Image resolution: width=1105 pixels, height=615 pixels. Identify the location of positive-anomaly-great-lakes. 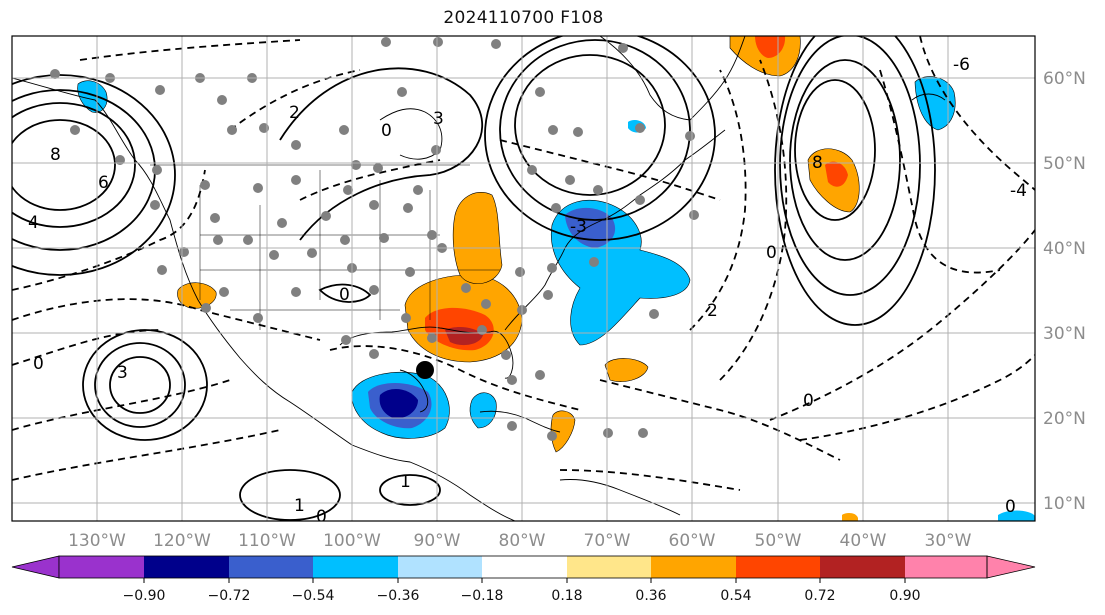
(477, 238).